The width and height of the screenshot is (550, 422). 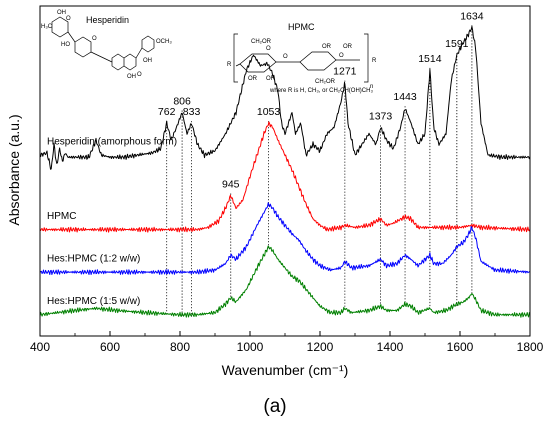 I want to click on peak-label-945: 945, so click(x=231, y=185).